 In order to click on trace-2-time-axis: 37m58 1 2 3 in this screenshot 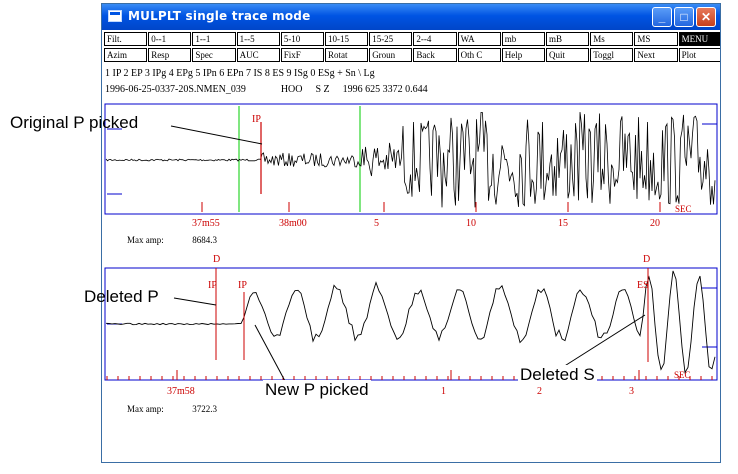, I will do `click(409, 383)`.